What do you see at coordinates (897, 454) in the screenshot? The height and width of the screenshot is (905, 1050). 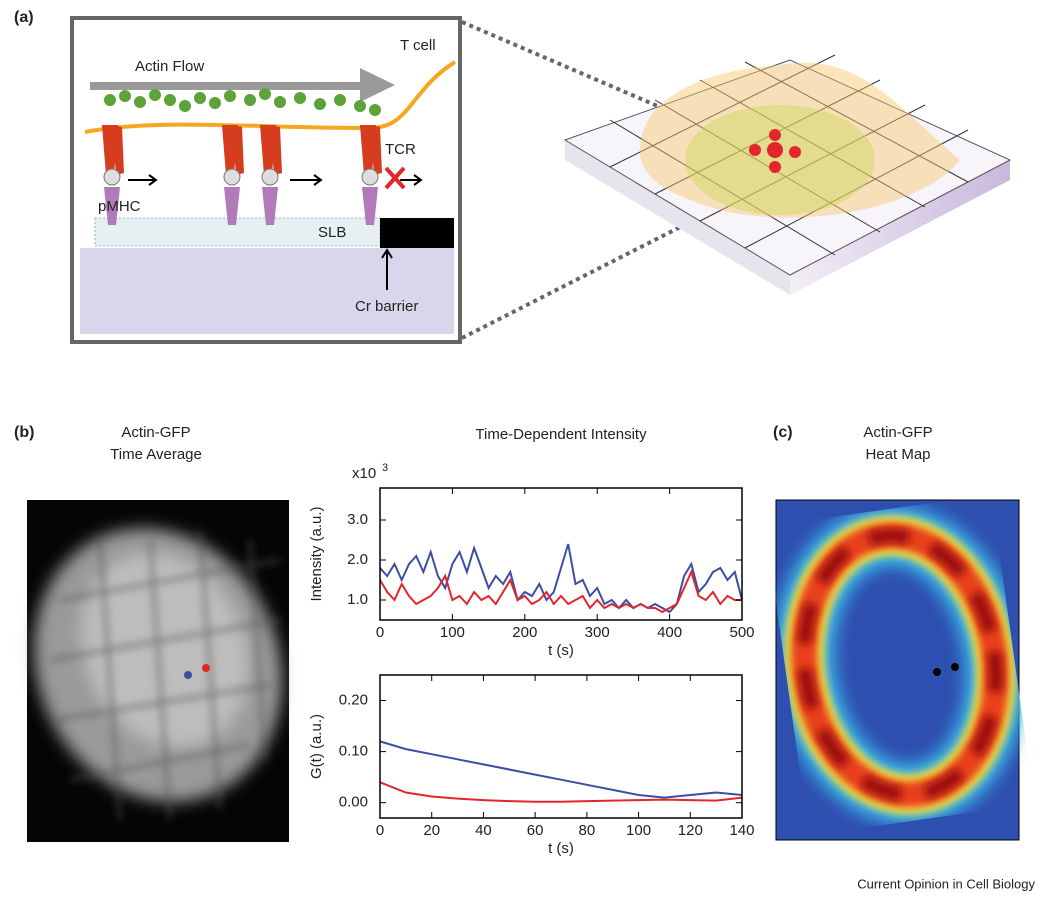 I see `image-title: Heat Map` at bounding box center [897, 454].